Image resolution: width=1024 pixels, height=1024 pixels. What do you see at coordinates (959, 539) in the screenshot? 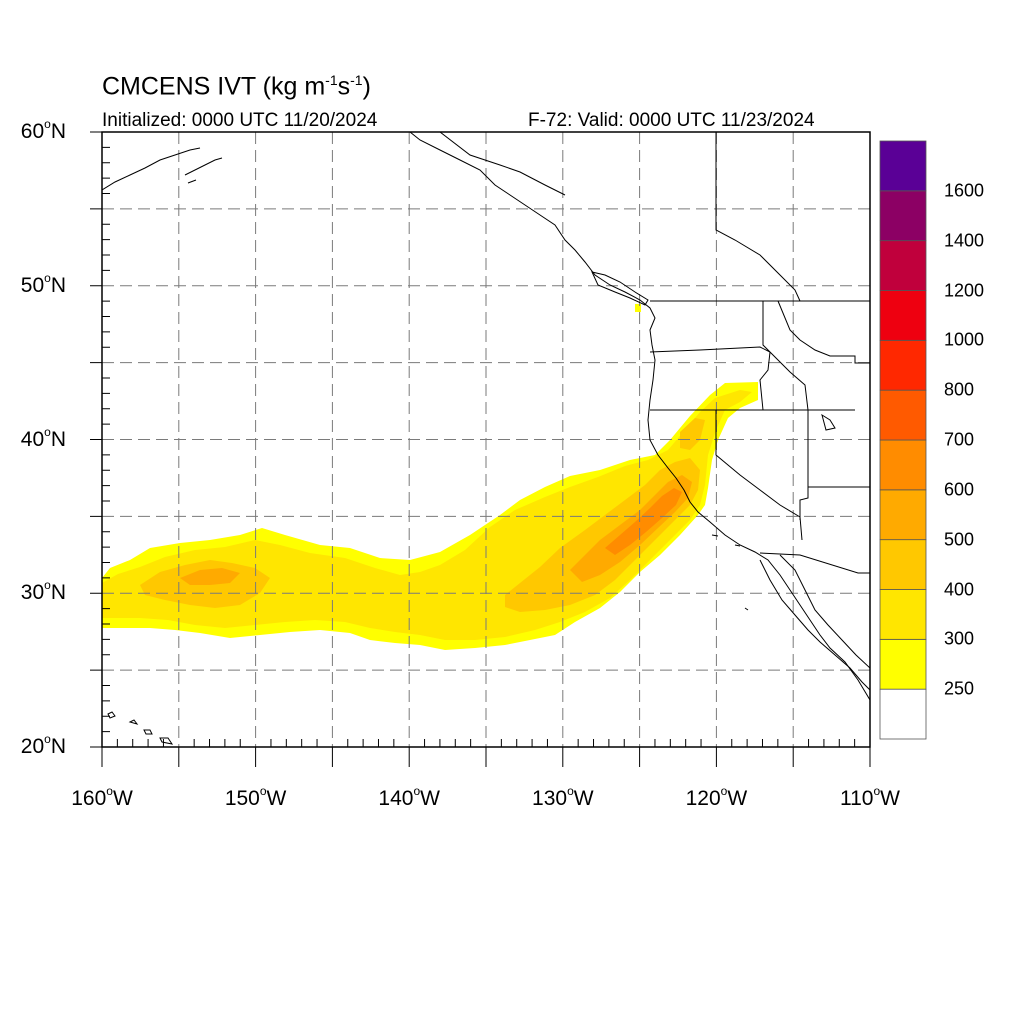
I see `colorbar-label: 500` at bounding box center [959, 539].